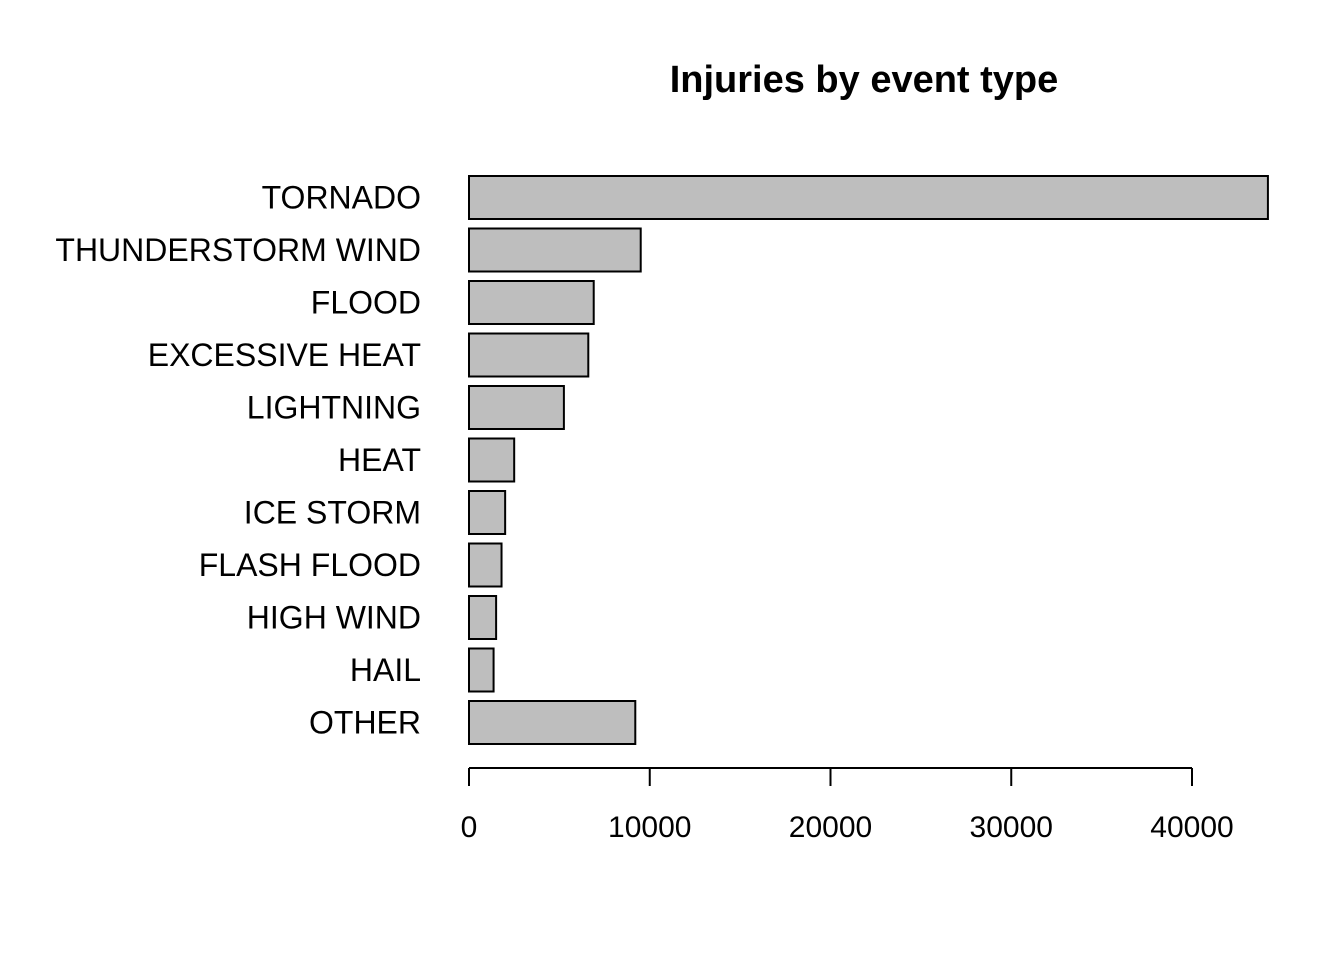 The height and width of the screenshot is (960, 1344). What do you see at coordinates (487, 512) in the screenshot?
I see `bar-ice-storm` at bounding box center [487, 512].